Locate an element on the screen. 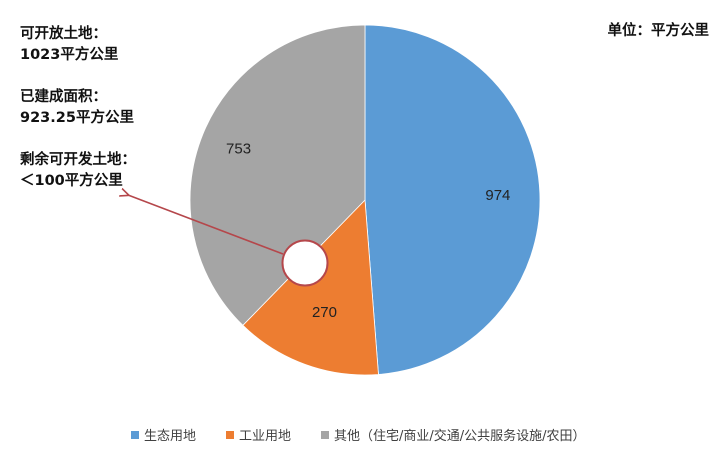 The height and width of the screenshot is (463, 723). annotation-open-land-value: 1023平方公里 is located at coordinates (69, 55).